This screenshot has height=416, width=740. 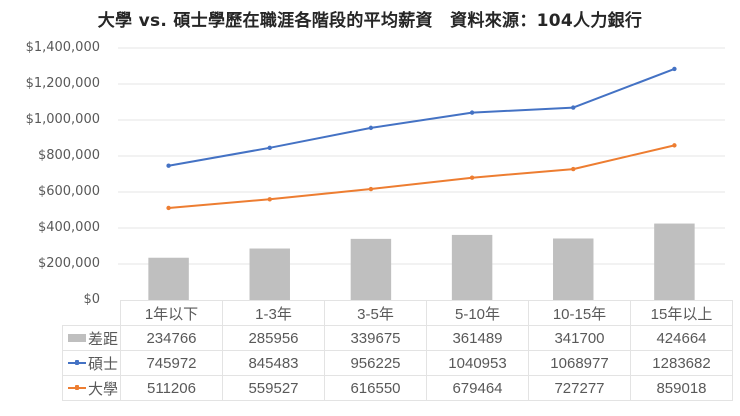 I want to click on y-tick-label: $200,000, so click(x=68, y=263).